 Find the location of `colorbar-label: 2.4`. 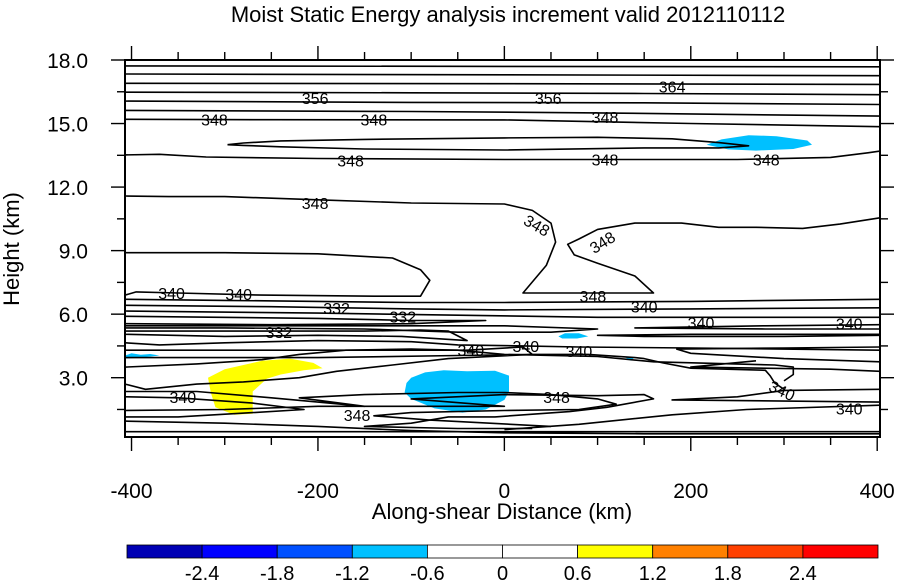

colorbar-label: 2.4 is located at coordinates (803, 573).